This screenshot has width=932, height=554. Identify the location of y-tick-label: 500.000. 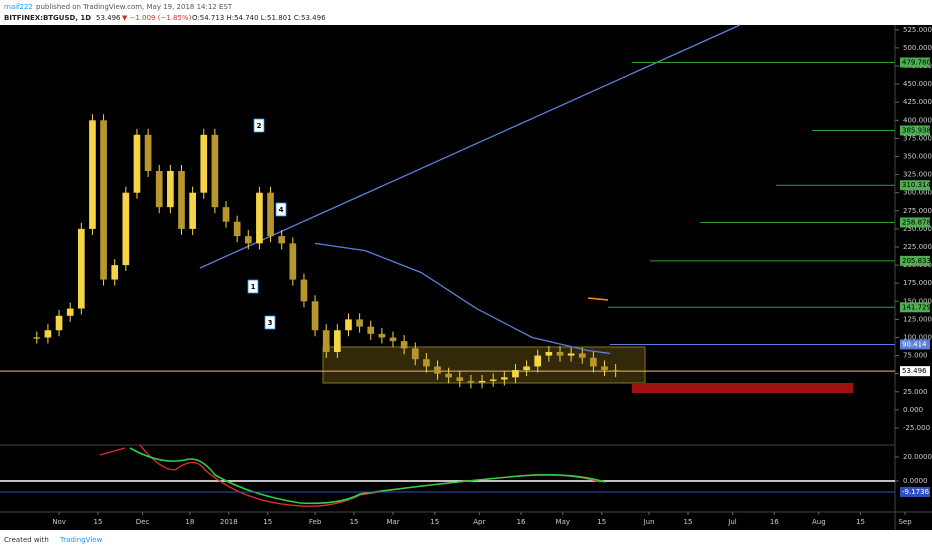
(917, 48).